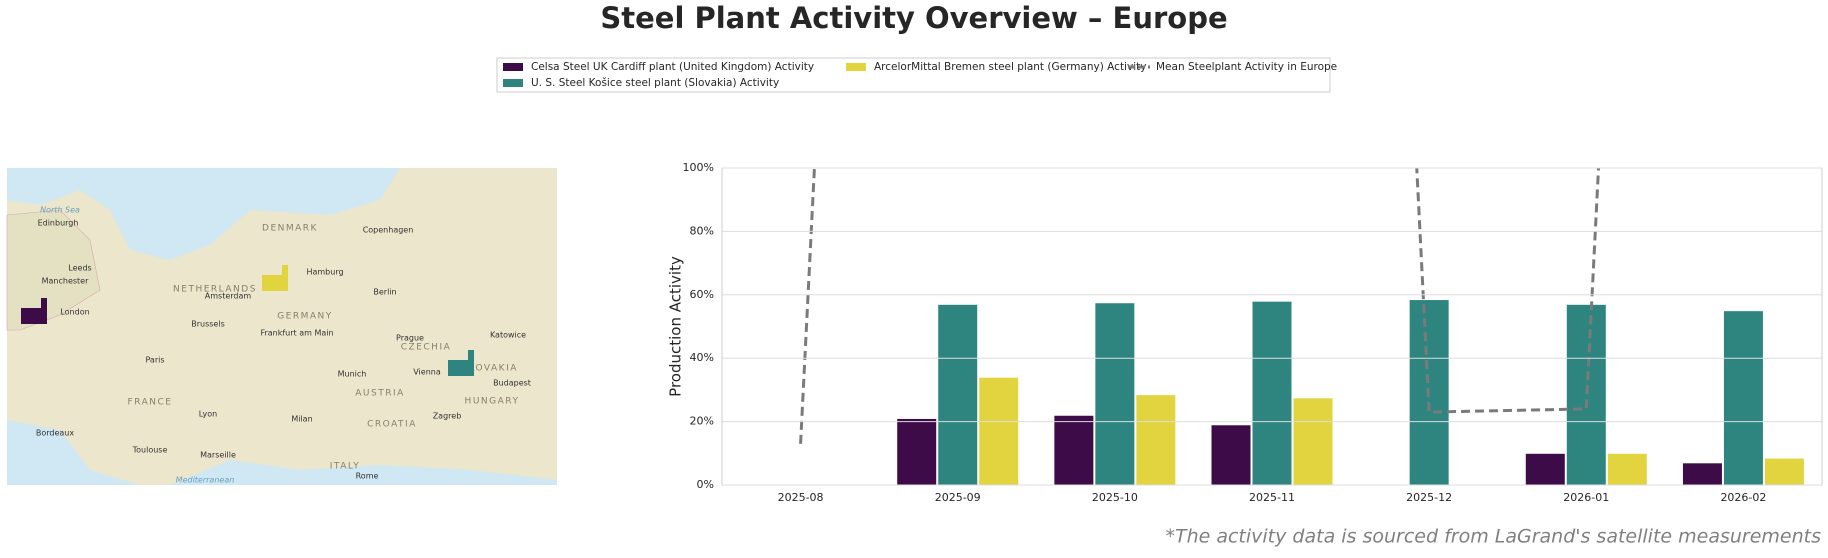  What do you see at coordinates (392, 425) in the screenshot?
I see `map-label: CROATIA` at bounding box center [392, 425].